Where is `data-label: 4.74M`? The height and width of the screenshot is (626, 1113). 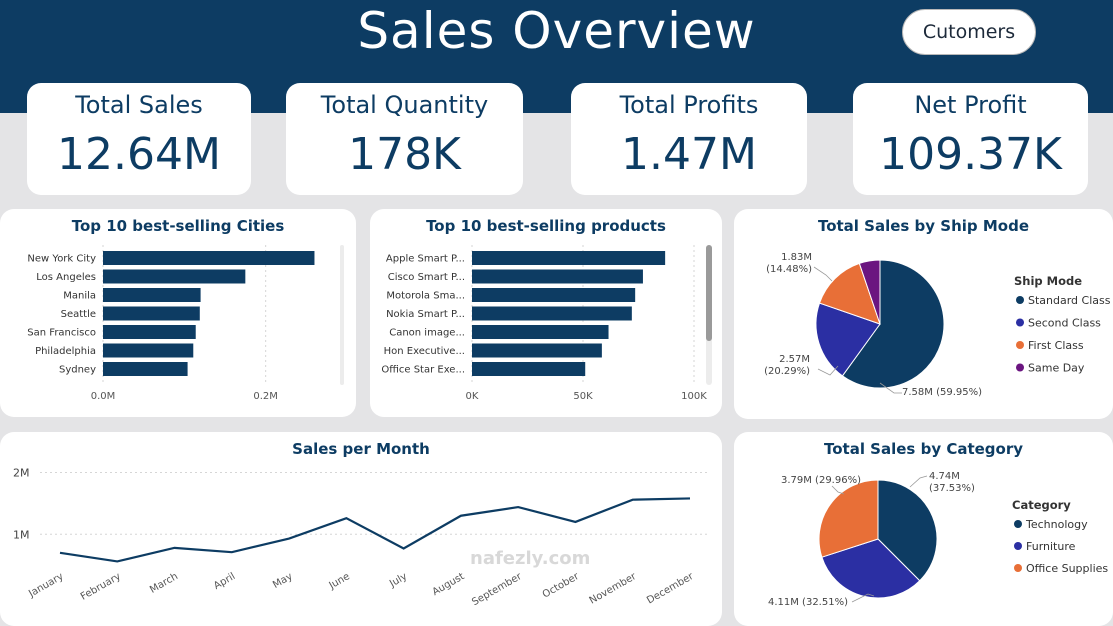
data-label: 4.74M is located at coordinates (944, 476).